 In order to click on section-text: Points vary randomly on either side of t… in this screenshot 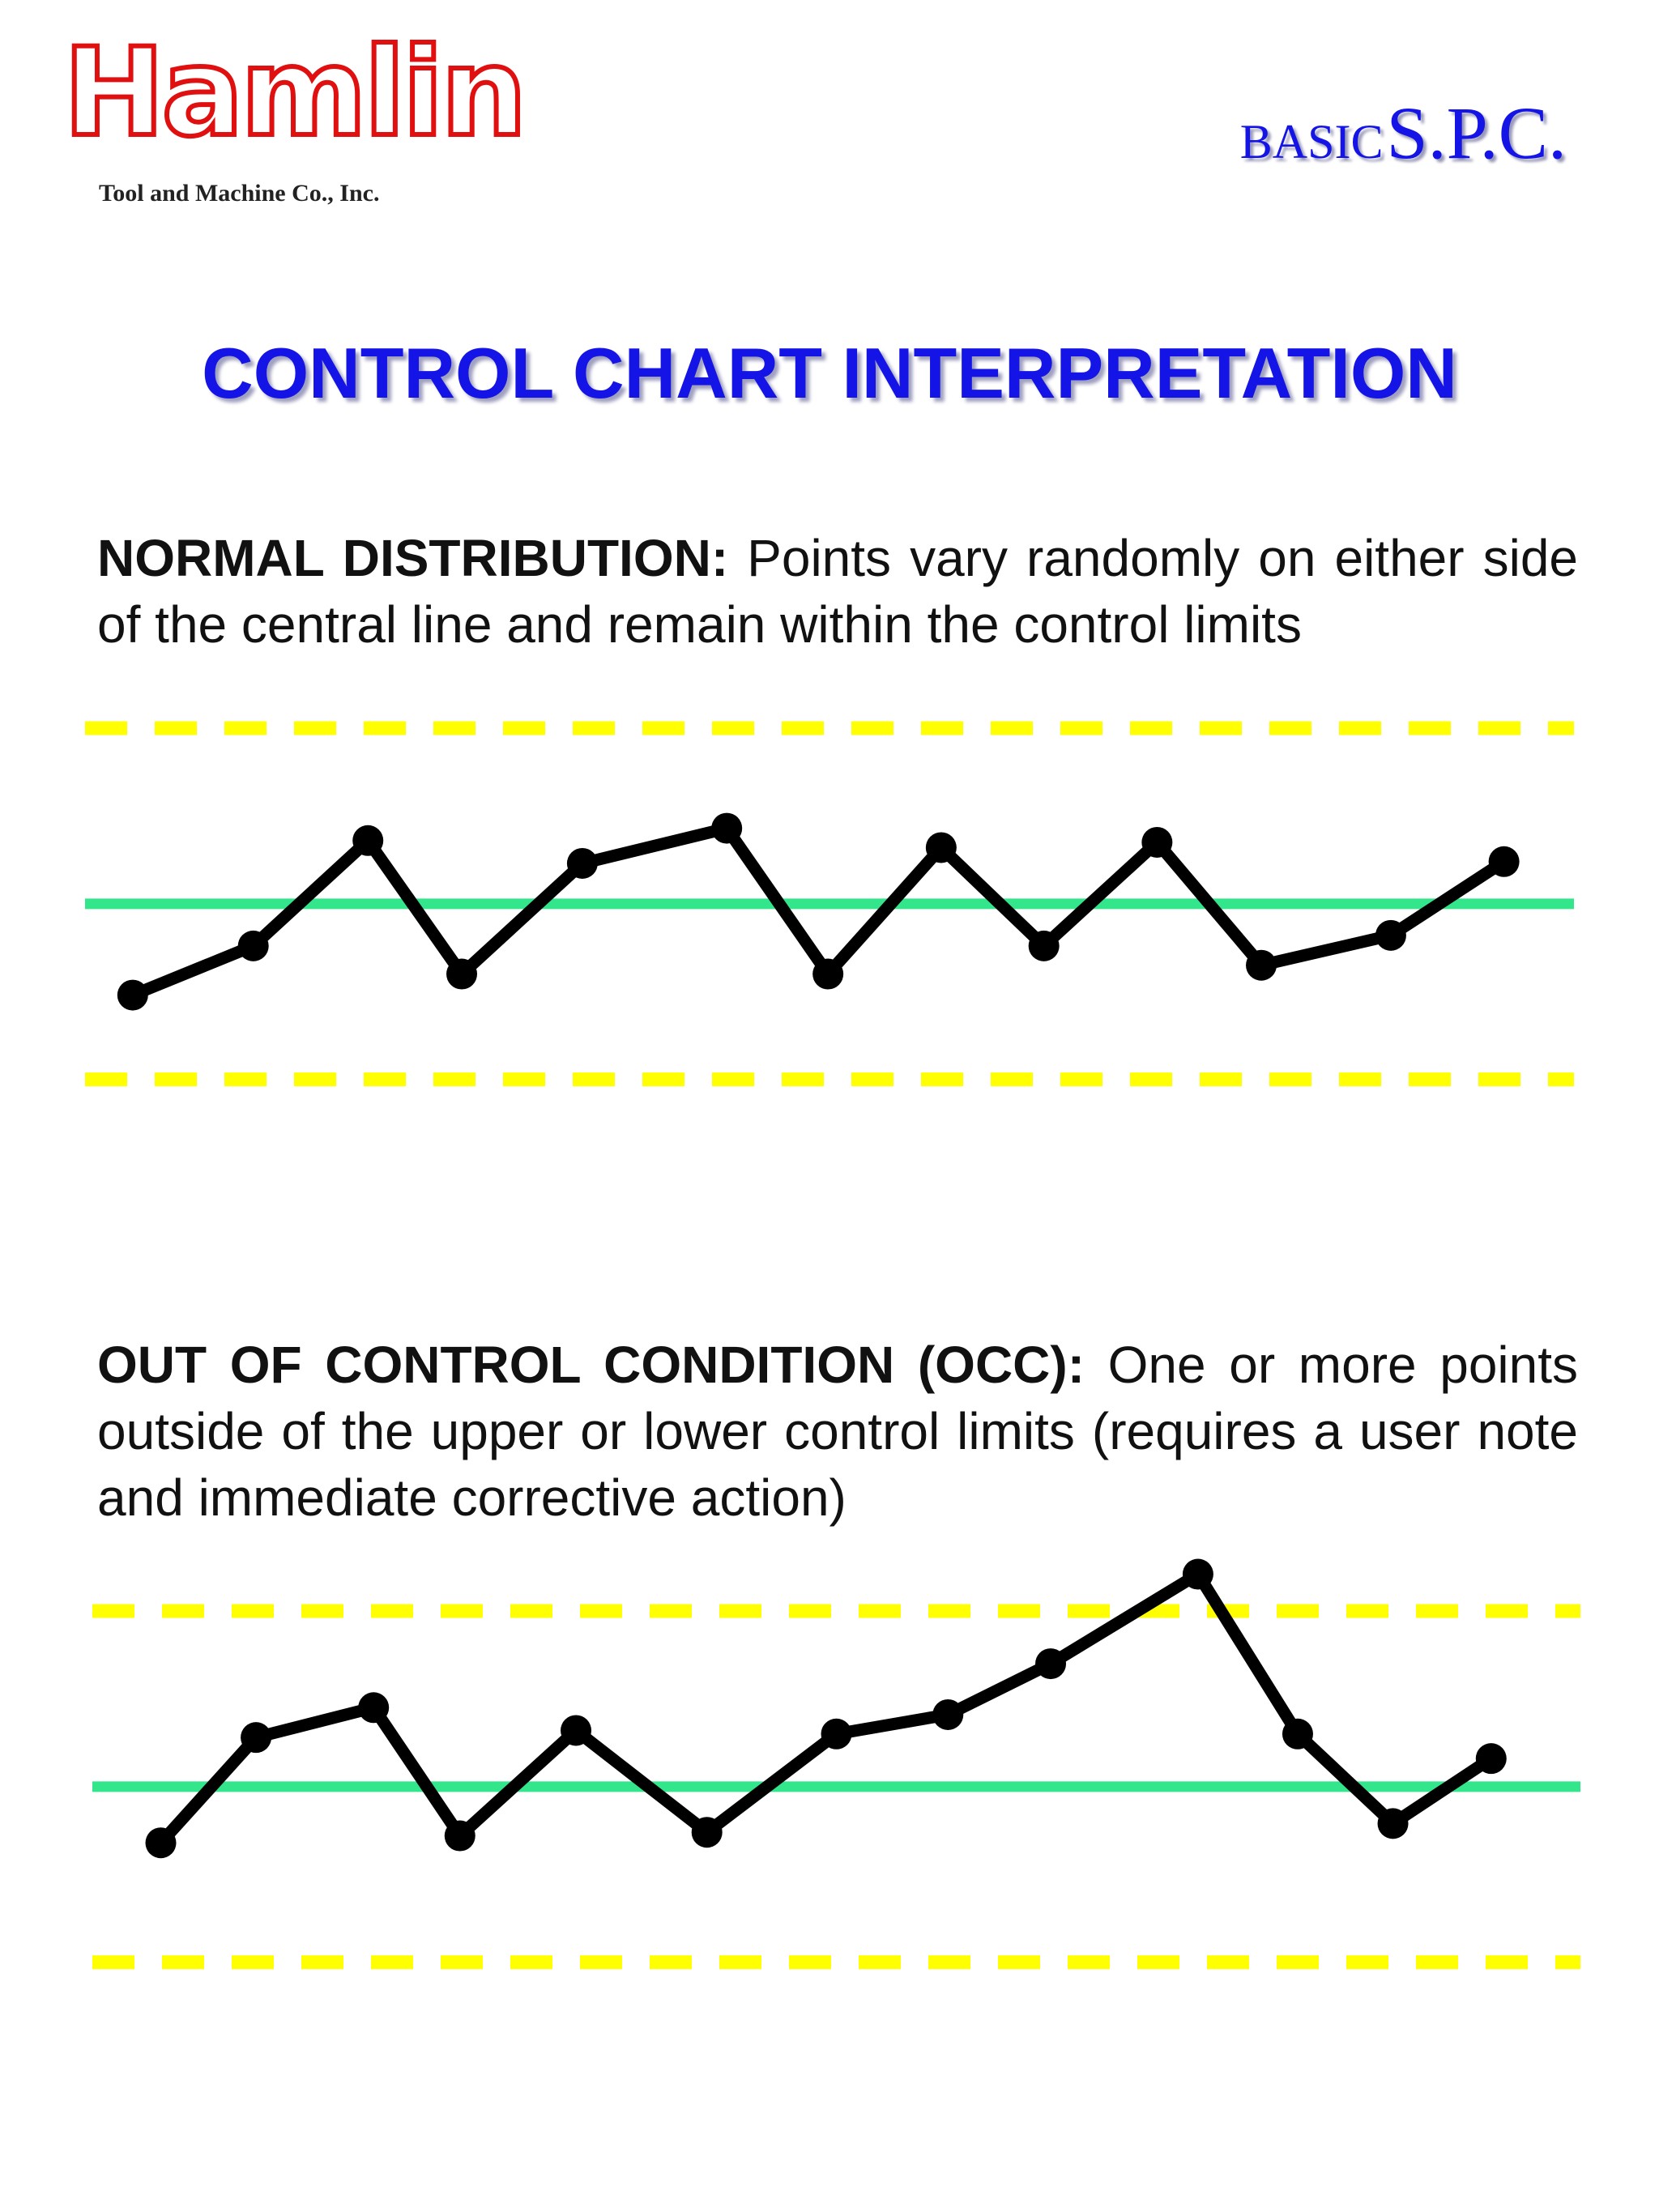, I will do `click(838, 591)`.